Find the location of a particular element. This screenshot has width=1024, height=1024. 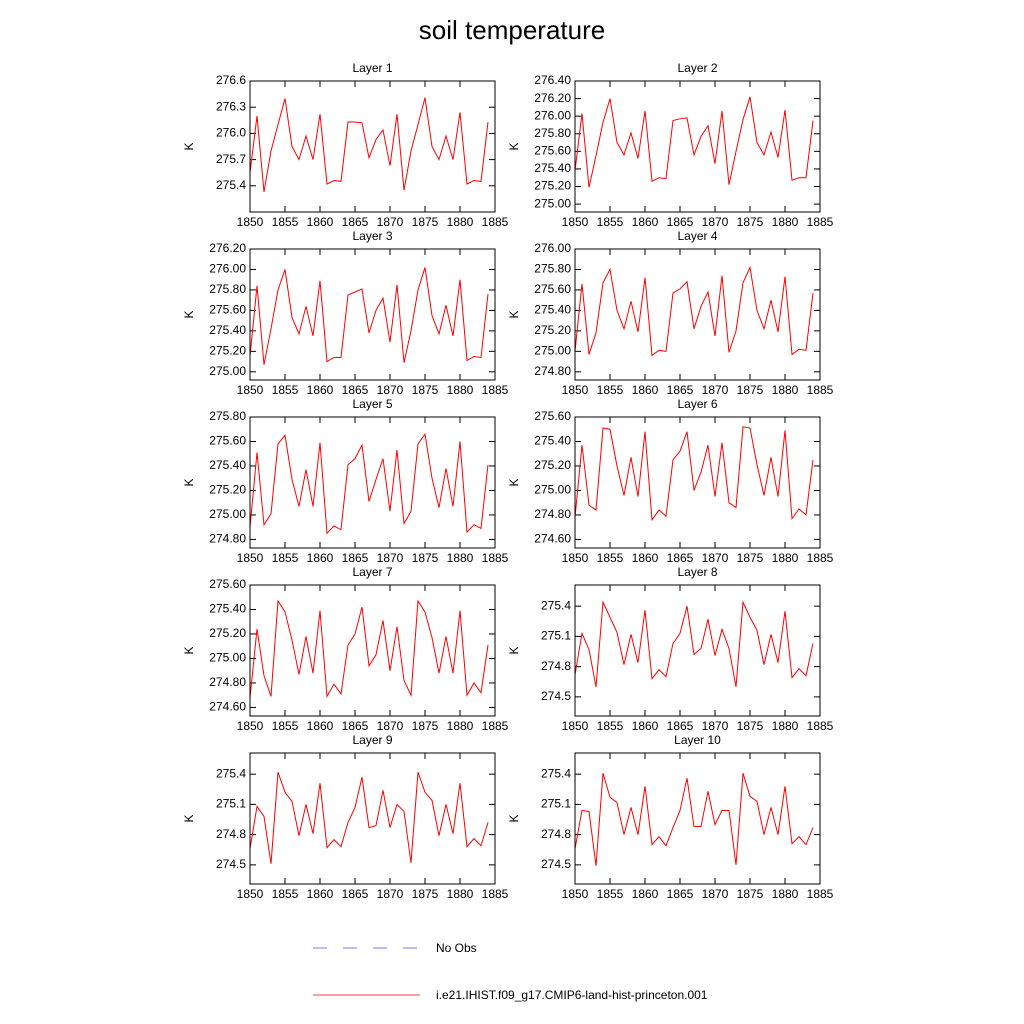

panel-title: Layer 8 is located at coordinates (697, 572).